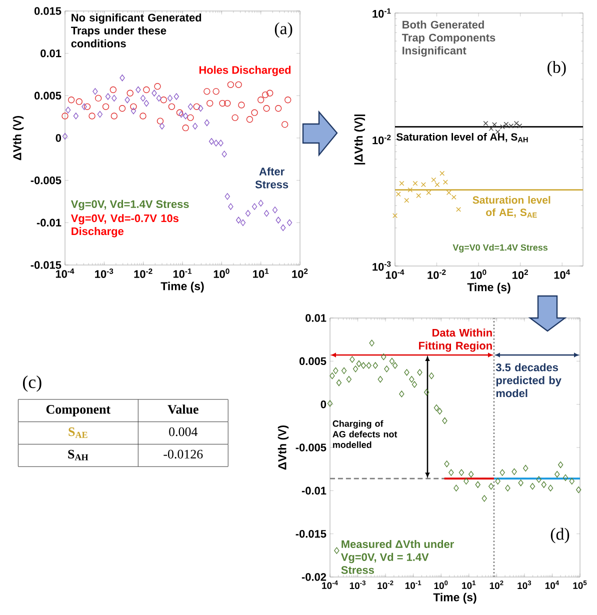  What do you see at coordinates (271, 177) in the screenshot?
I see `series-label: After Stress` at bounding box center [271, 177].